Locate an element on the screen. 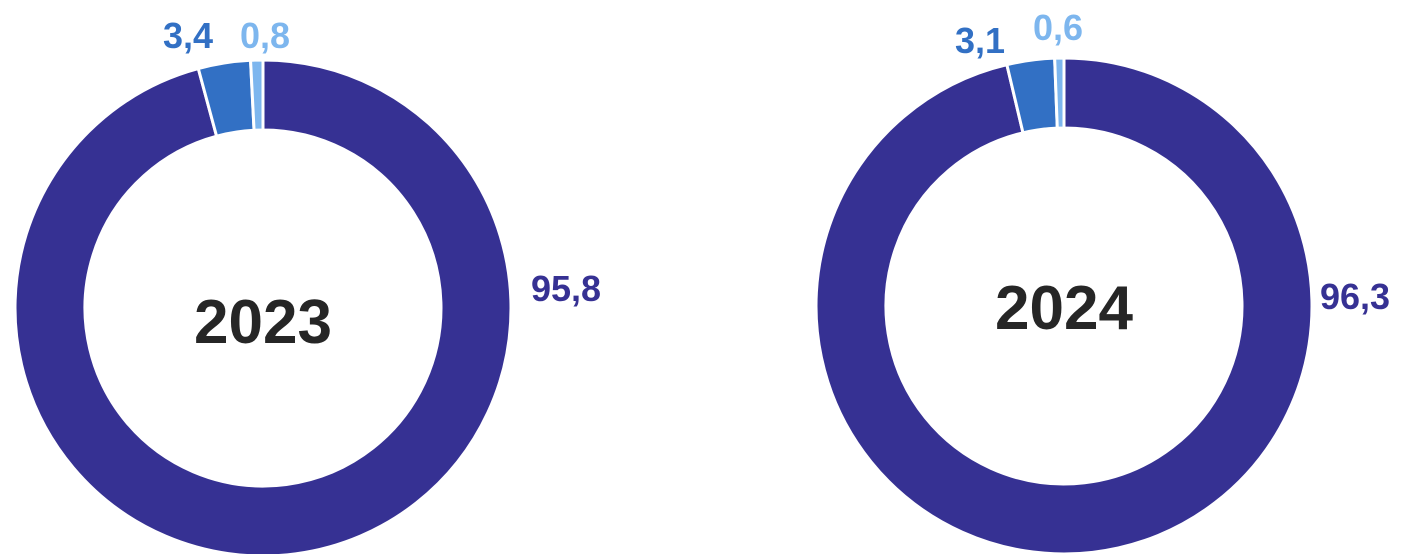  slice-label-2: 0,8 is located at coordinates (265, 35).